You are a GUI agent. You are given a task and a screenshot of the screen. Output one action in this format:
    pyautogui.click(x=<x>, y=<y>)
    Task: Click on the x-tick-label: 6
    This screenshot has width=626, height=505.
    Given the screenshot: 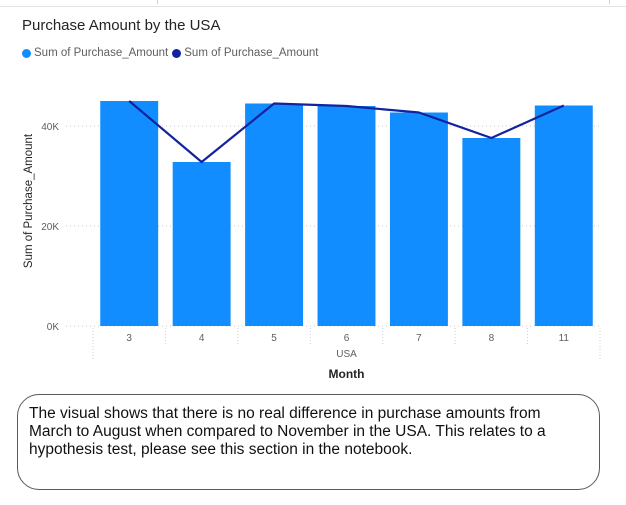 What is the action you would take?
    pyautogui.click(x=347, y=338)
    